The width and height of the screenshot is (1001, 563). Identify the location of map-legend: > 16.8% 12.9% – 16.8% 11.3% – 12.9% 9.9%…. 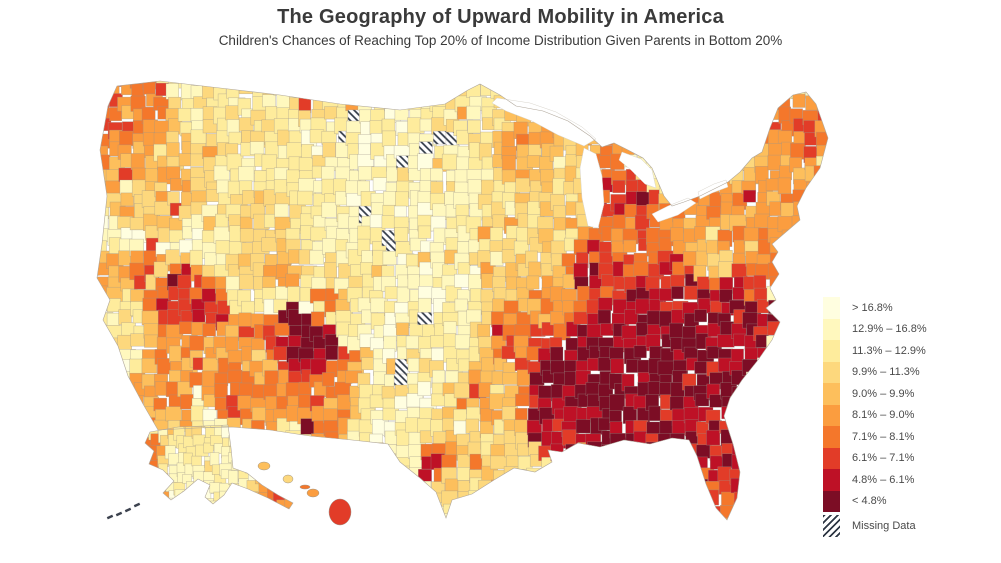
(909, 417).